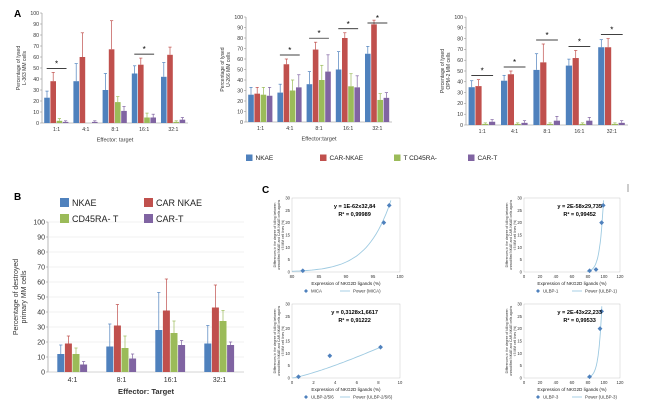 This screenshot has width=650, height=420. I want to click on y-tick-label: 15, so click(519, 235).